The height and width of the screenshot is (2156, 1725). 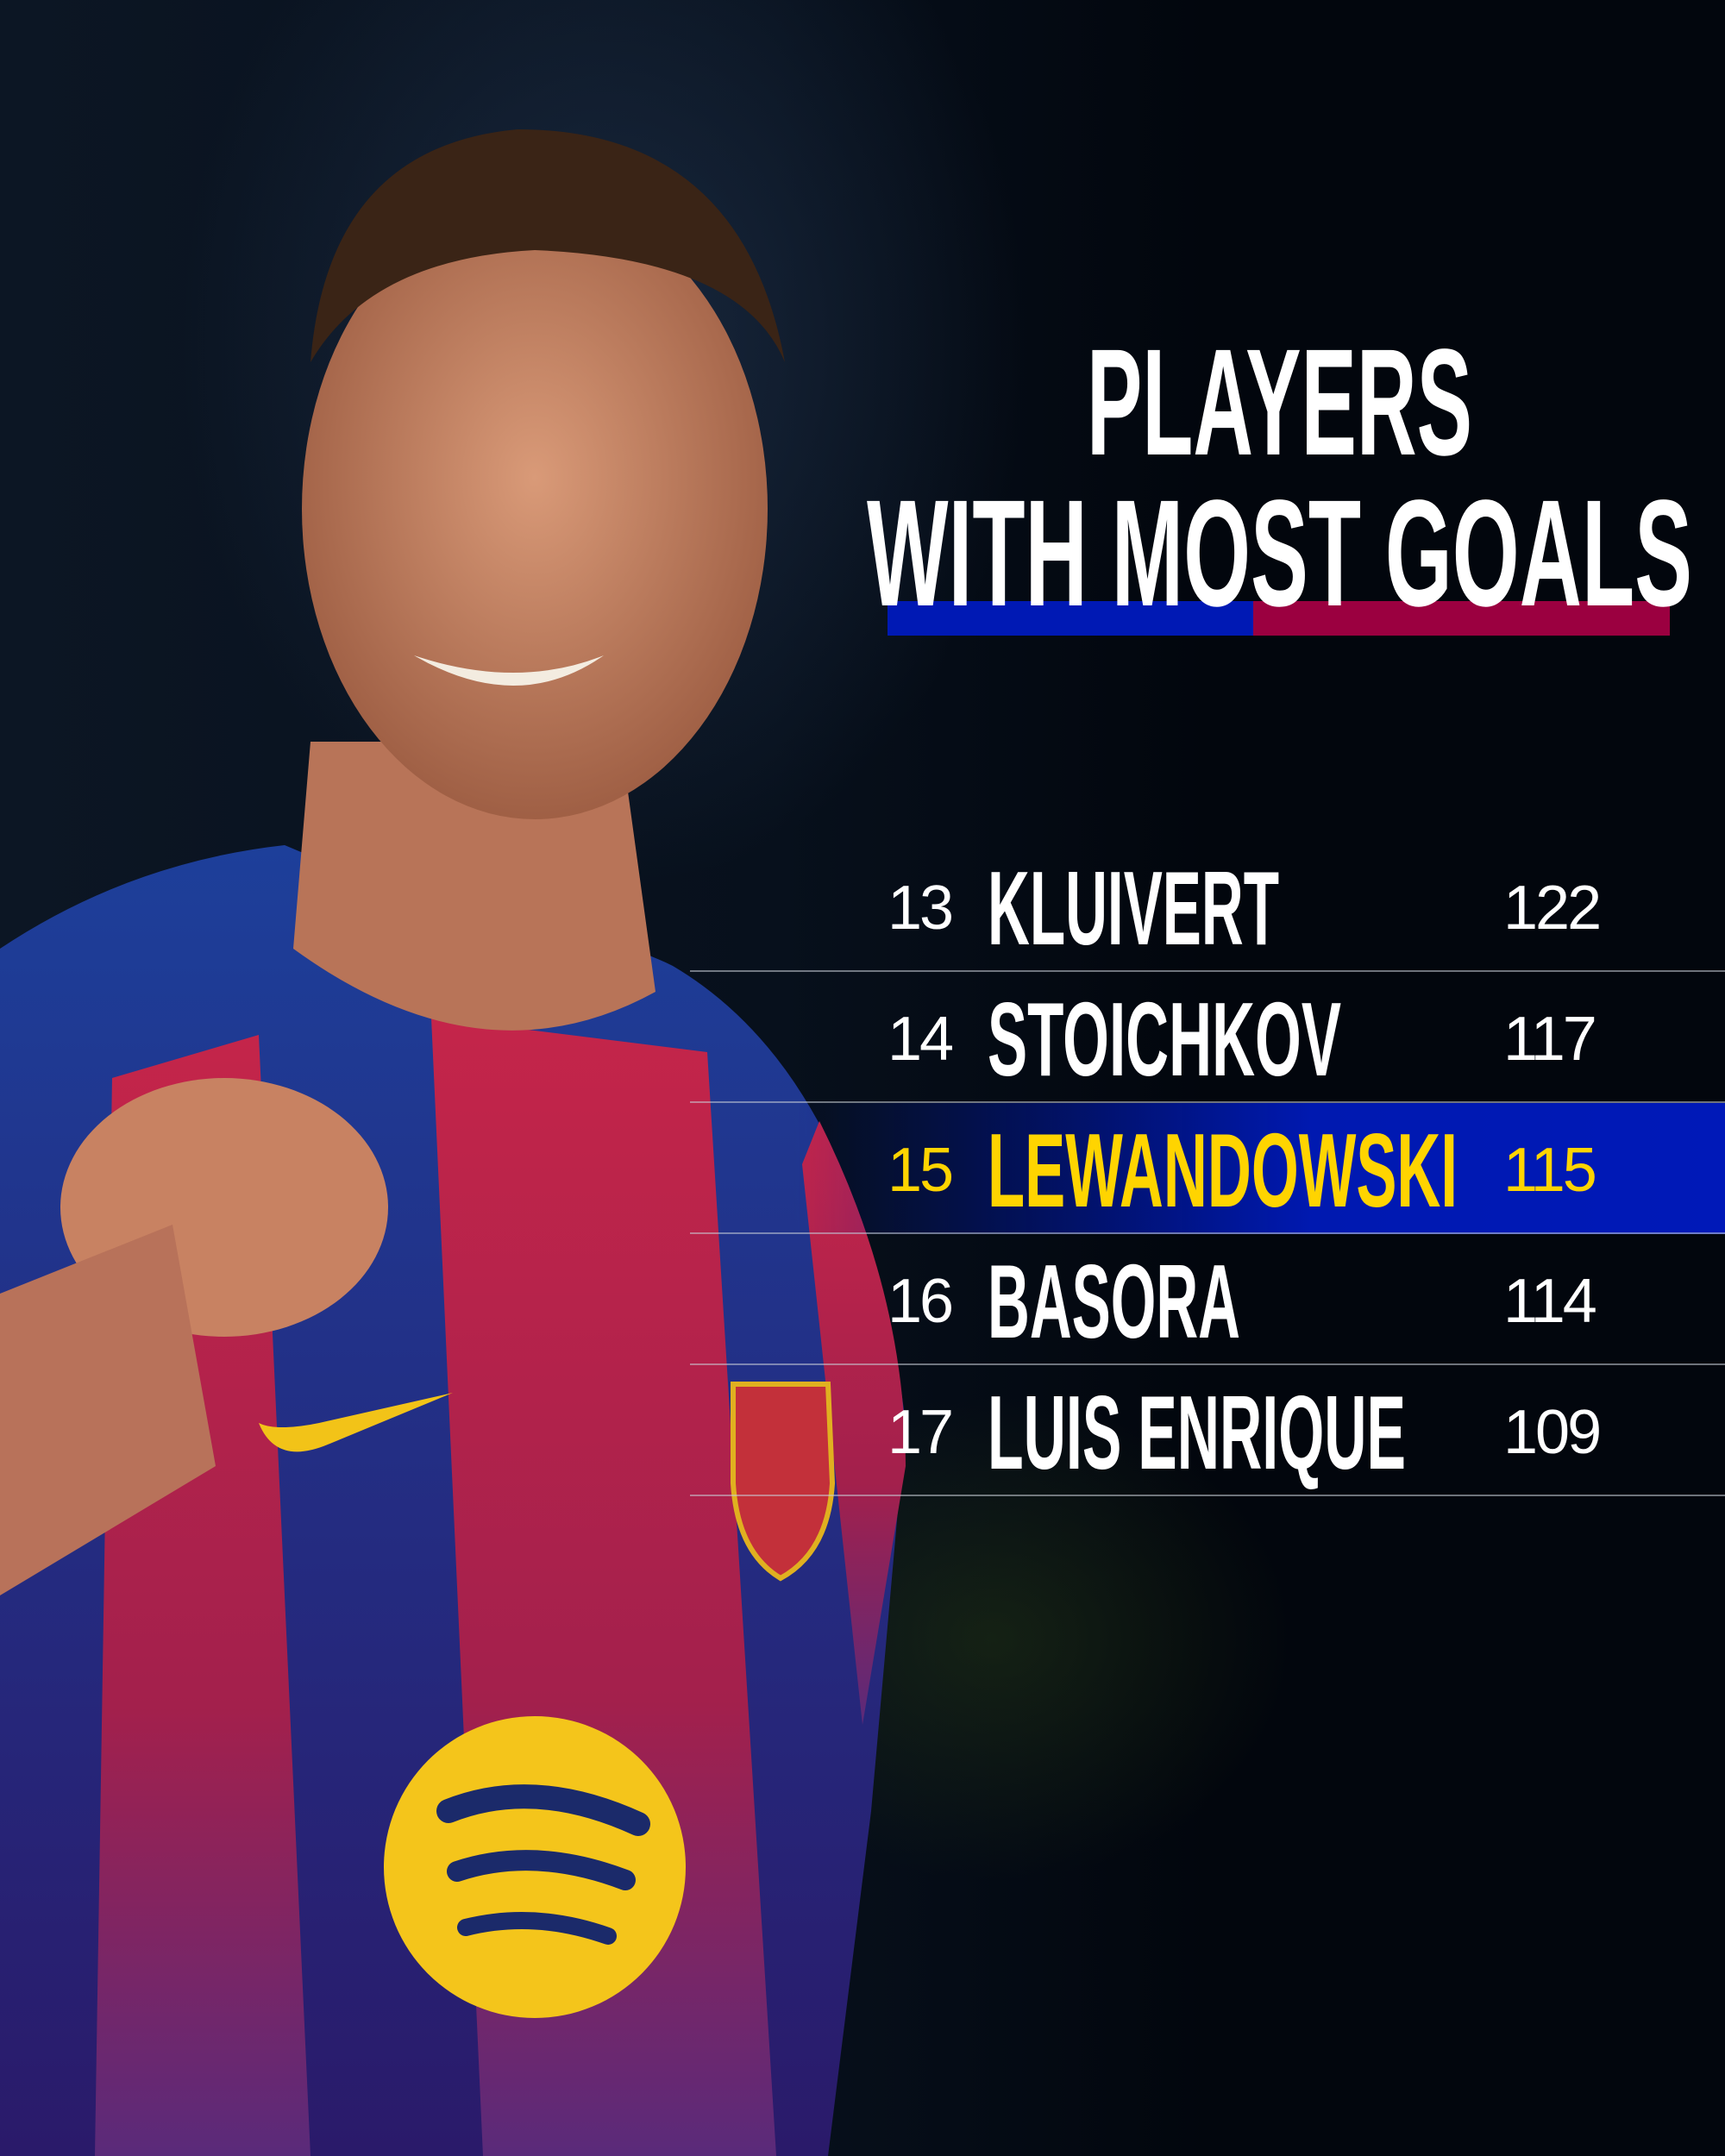 I want to click on rank: 16, so click(x=921, y=1301).